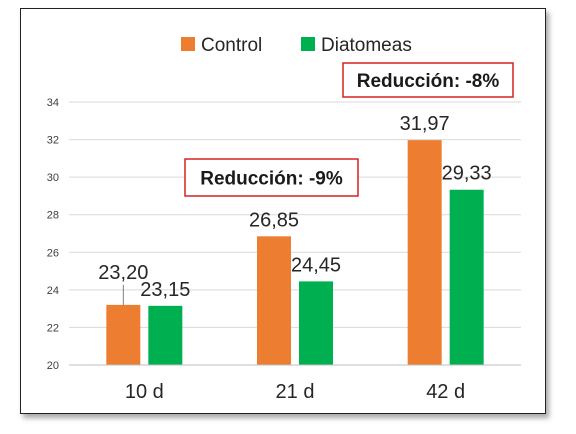 The height and width of the screenshot is (434, 576). Describe the element at coordinates (467, 174) in the screenshot. I see `data-label: 29,33` at that location.